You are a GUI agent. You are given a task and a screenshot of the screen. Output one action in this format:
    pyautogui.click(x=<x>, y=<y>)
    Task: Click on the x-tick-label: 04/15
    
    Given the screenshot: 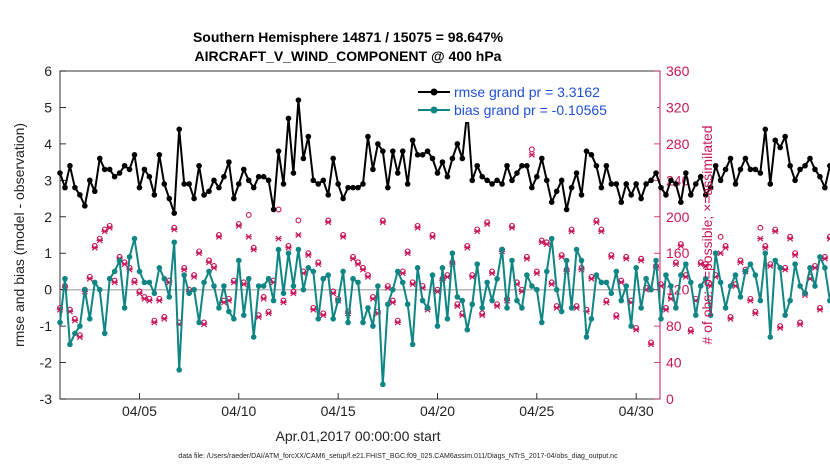 What is the action you would take?
    pyautogui.click(x=338, y=411)
    